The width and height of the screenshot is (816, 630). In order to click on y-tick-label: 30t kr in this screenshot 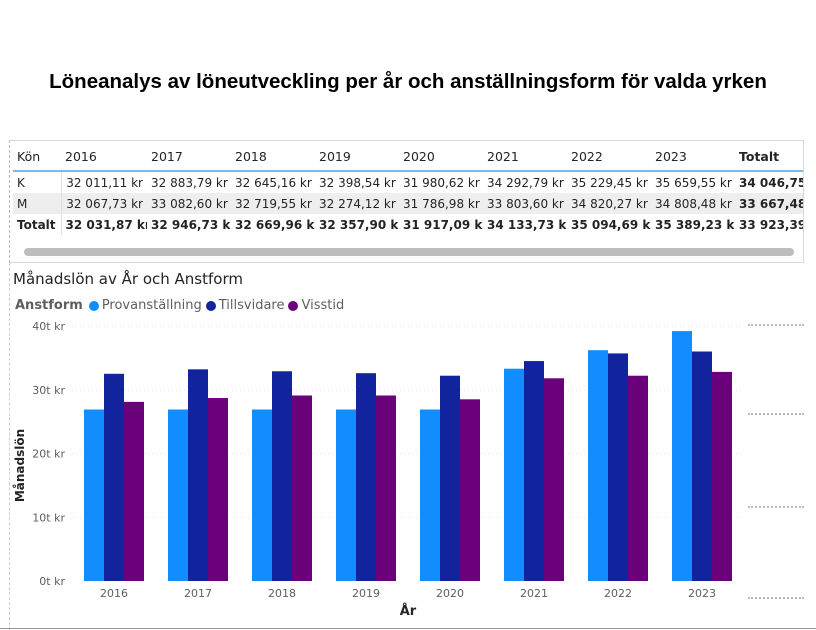, I will do `click(48, 390)`.